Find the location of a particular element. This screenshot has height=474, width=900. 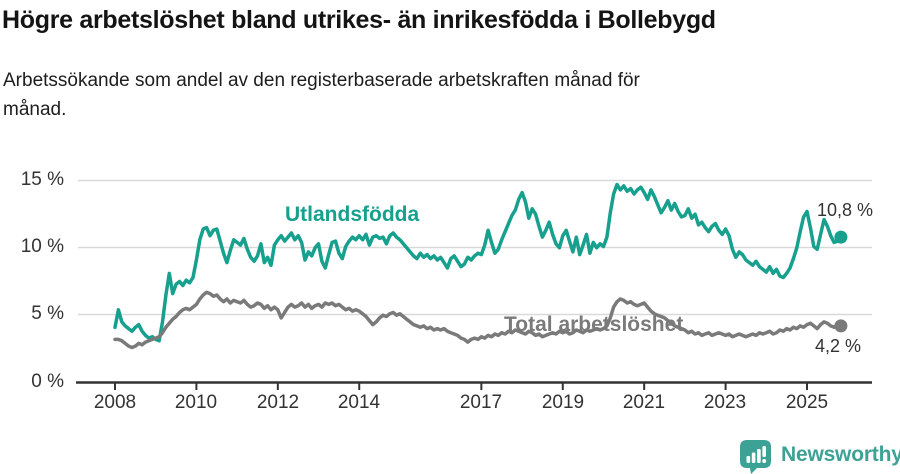

end-value-label-utlandsfodda: 10,8 % is located at coordinates (845, 210).